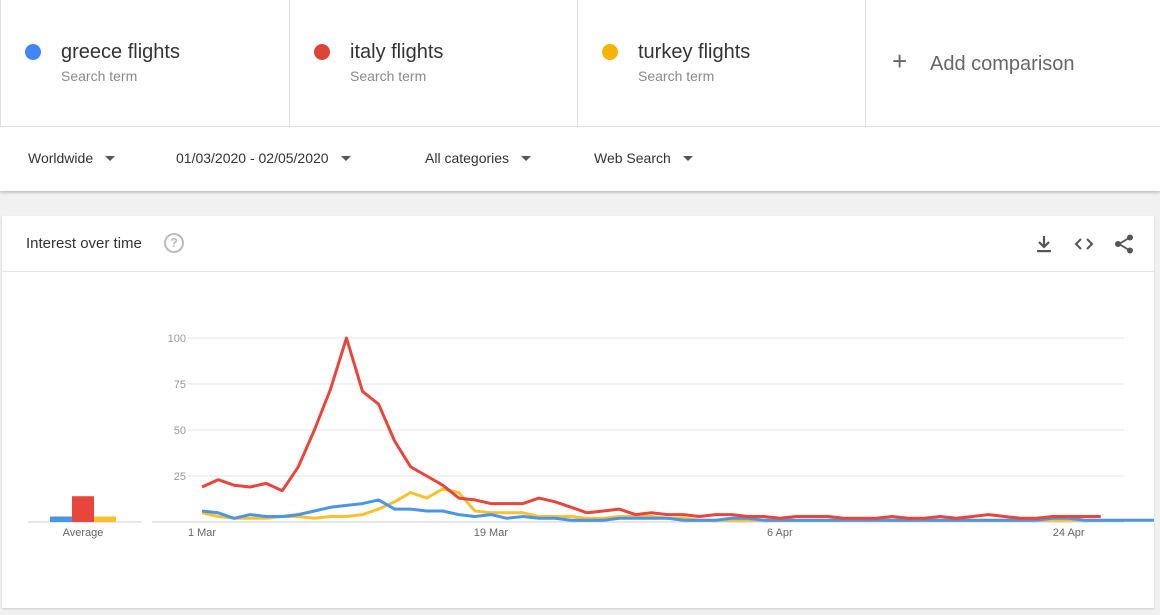 Image resolution: width=1160 pixels, height=615 pixels. Describe the element at coordinates (467, 158) in the screenshot. I see `category-value: All categories` at that location.